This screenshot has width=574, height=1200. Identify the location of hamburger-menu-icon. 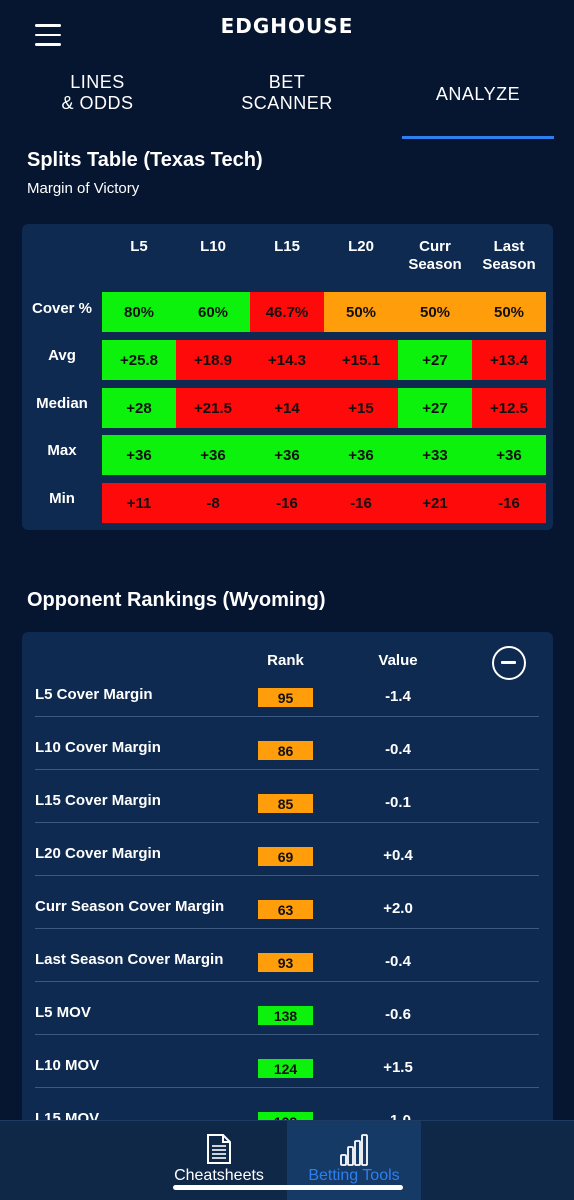
(48, 35).